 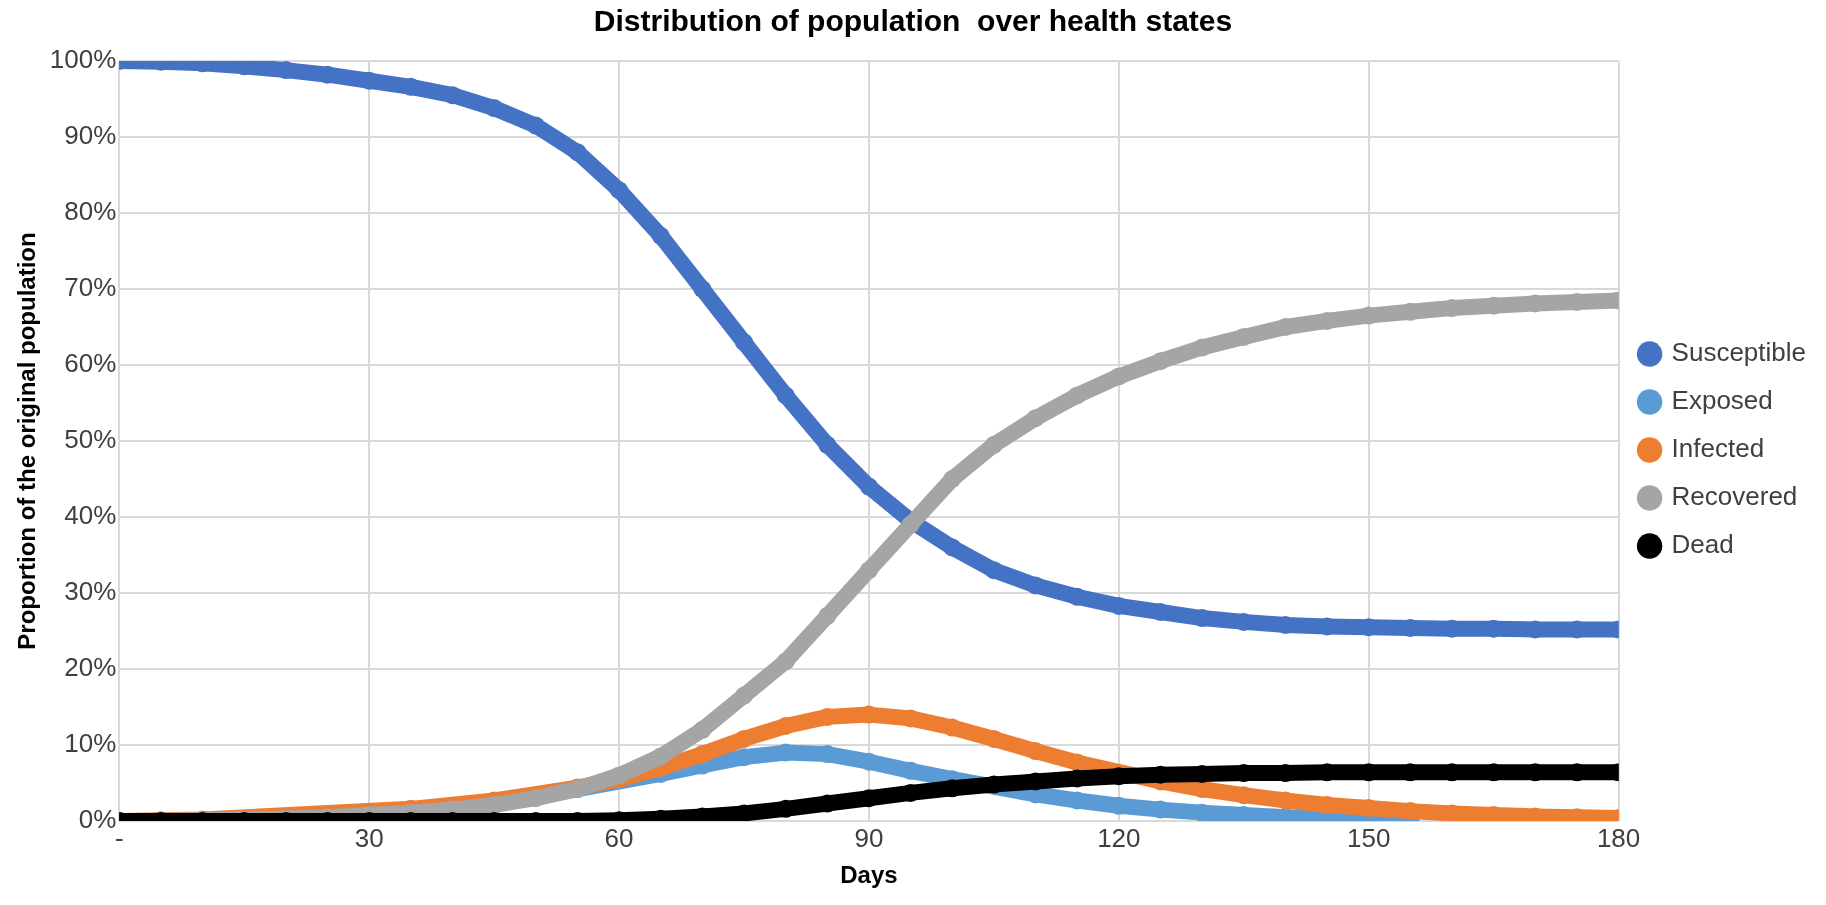 What do you see at coordinates (97, 819) in the screenshot?
I see `y-tick-label: 0%` at bounding box center [97, 819].